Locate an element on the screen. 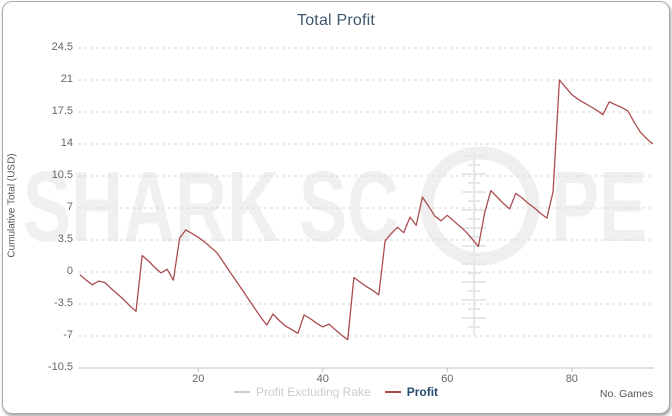  legend-item-profit: Profit is located at coordinates (411, 392).